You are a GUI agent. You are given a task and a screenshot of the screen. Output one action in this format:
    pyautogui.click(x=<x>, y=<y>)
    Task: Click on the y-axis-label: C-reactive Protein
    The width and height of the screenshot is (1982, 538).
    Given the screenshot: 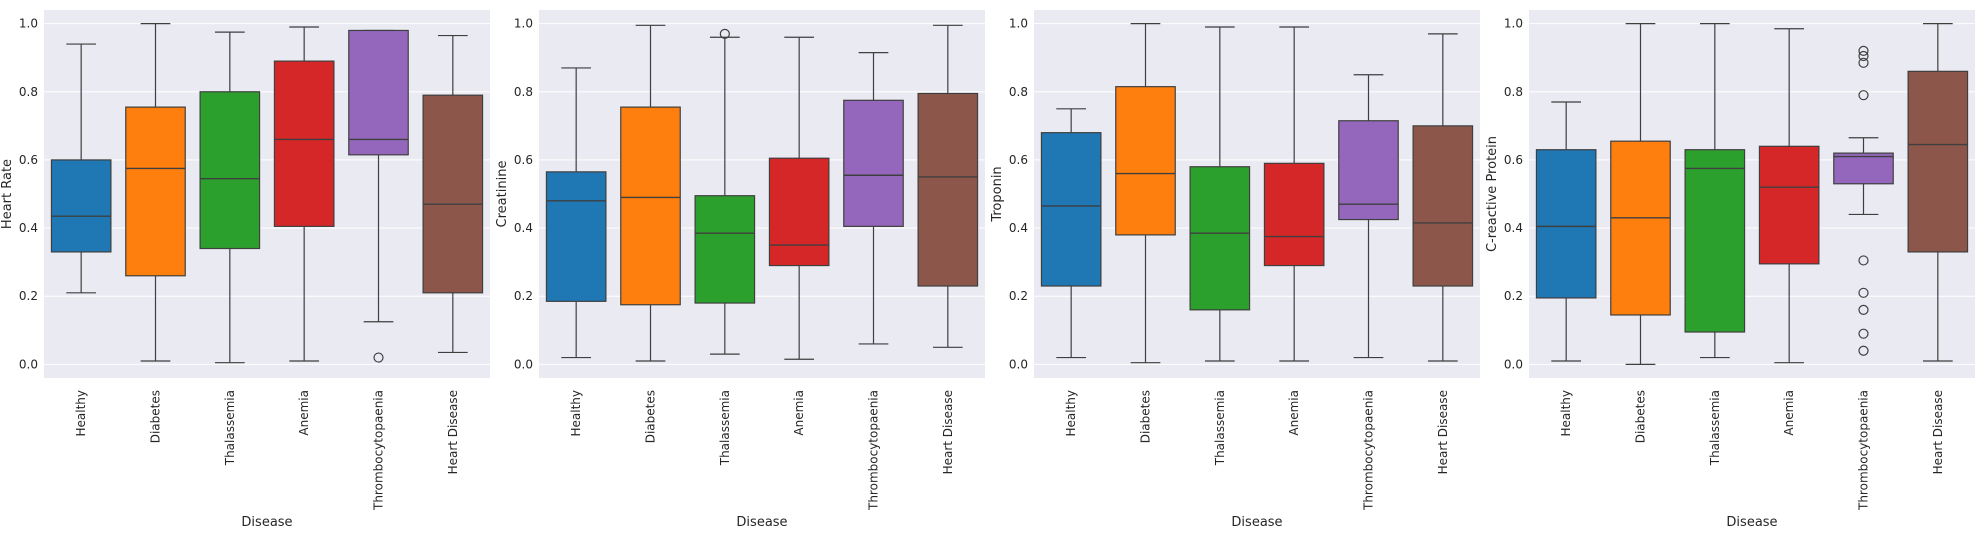 What is the action you would take?
    pyautogui.click(x=1492, y=194)
    